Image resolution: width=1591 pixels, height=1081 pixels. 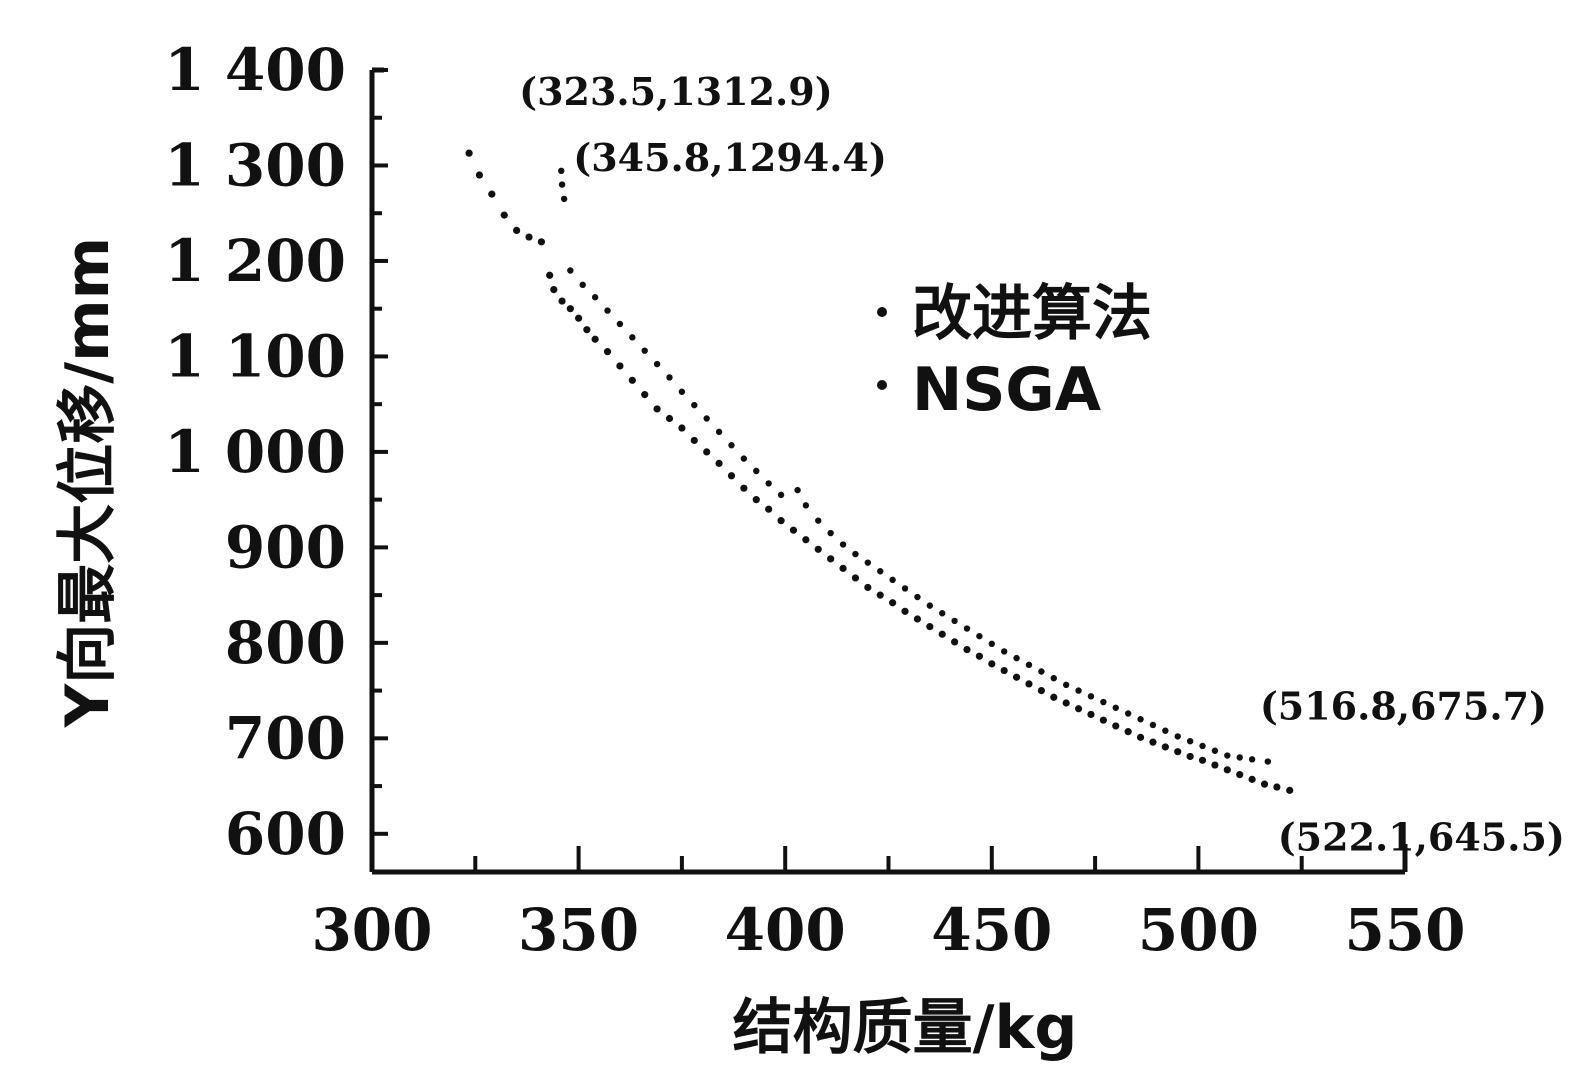 I want to click on y-tick-label: 700, so click(x=285, y=738).